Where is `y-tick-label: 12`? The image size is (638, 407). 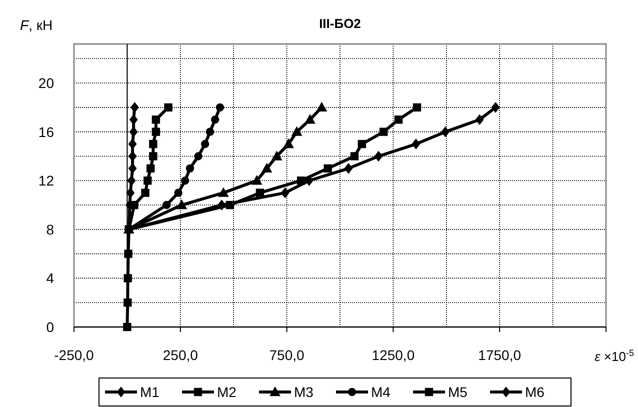 y-tick-label: 12 is located at coordinates (46, 180).